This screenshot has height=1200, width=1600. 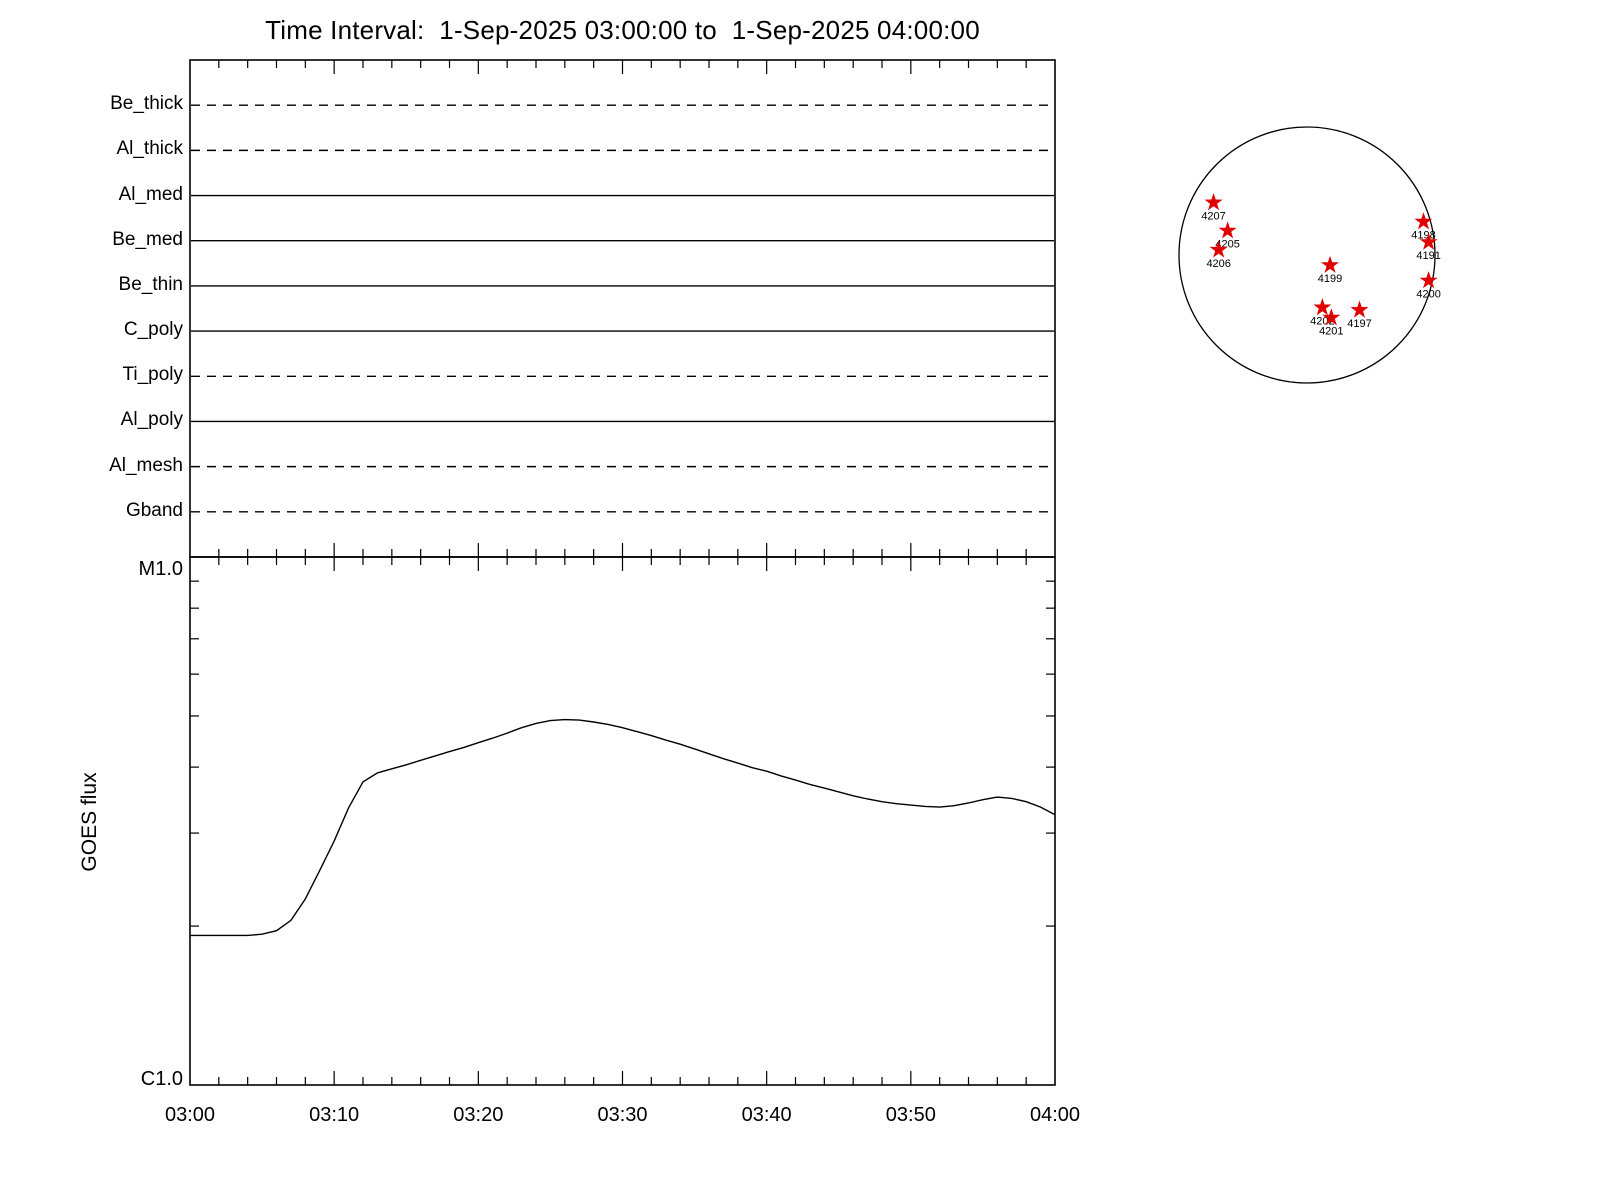 What do you see at coordinates (160, 569) in the screenshot?
I see `y-max-label: M1.0` at bounding box center [160, 569].